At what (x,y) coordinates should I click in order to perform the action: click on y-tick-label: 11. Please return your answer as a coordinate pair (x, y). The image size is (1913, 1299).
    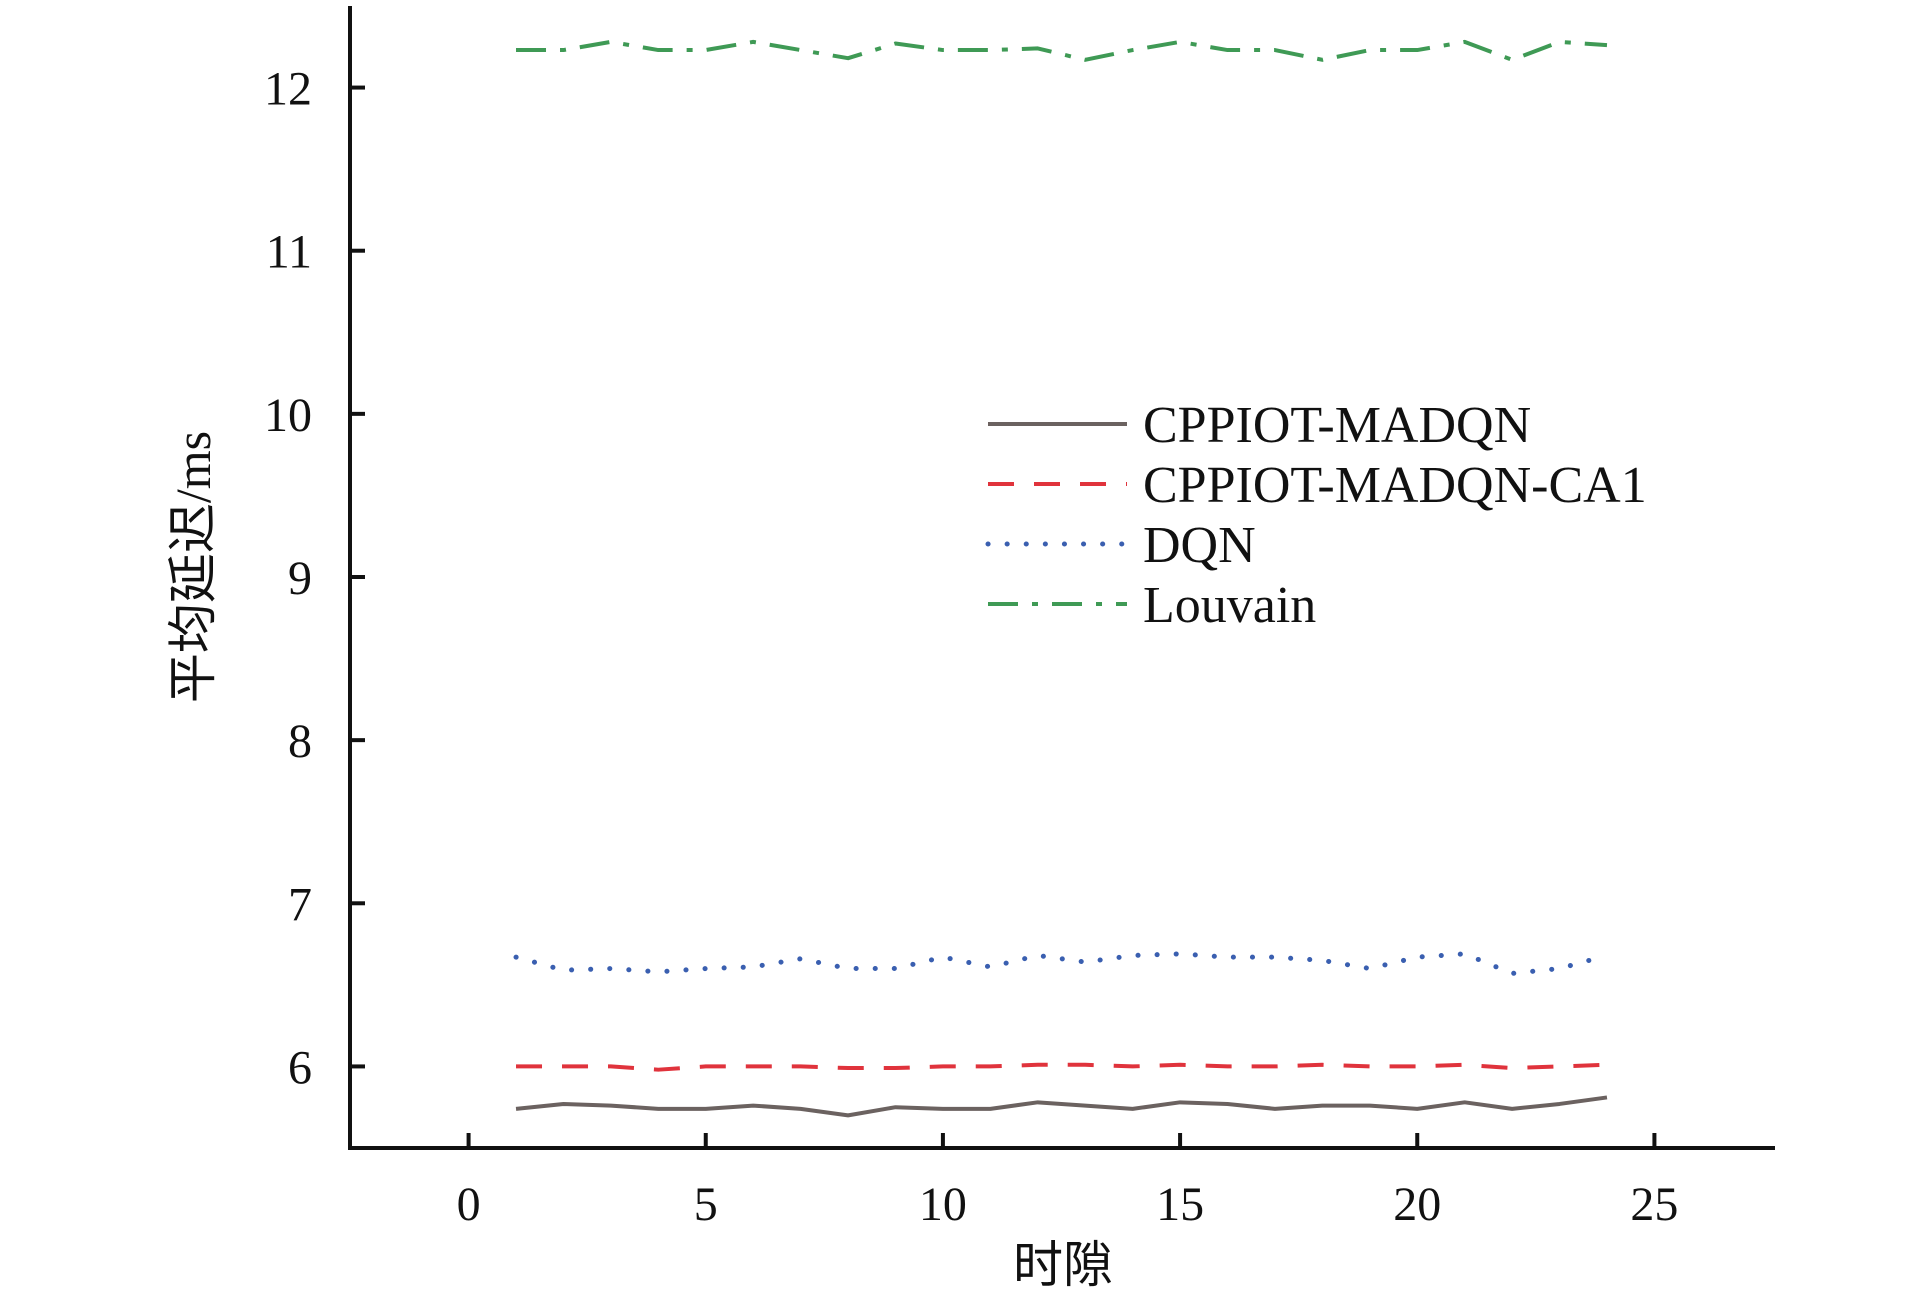
    Looking at the image, I should click on (289, 252).